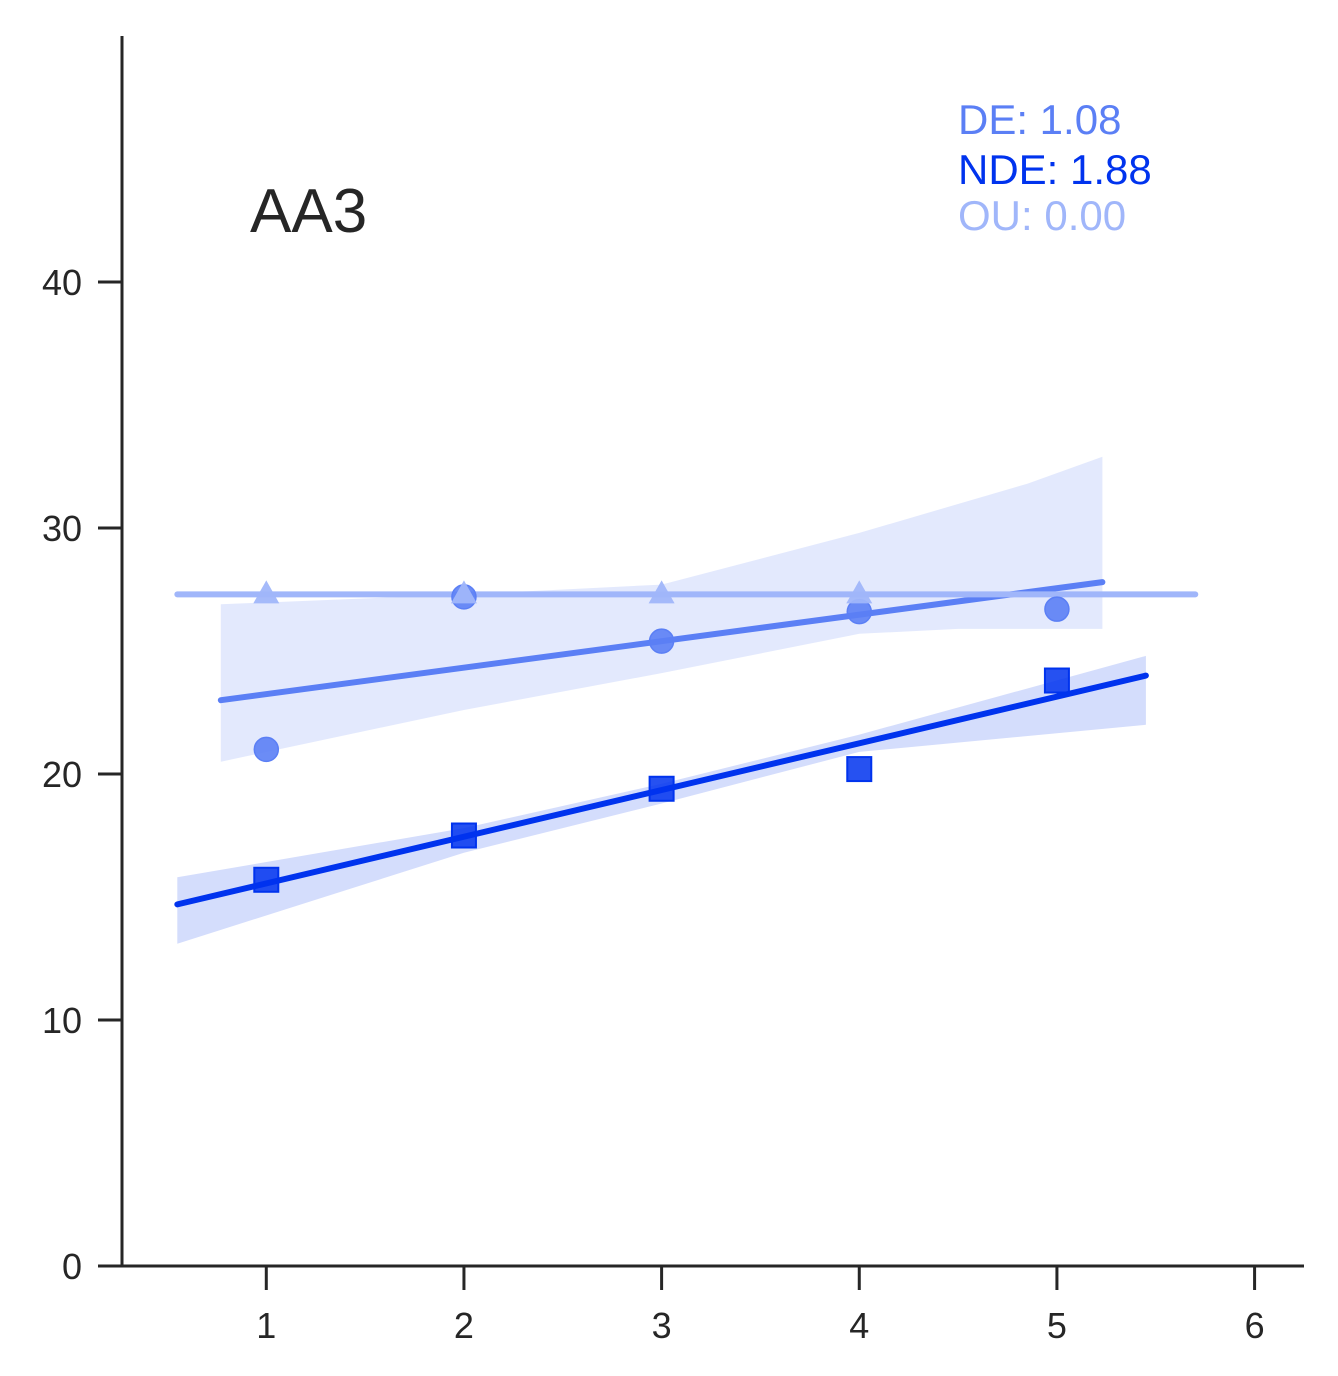 This screenshot has width=1338, height=1376. Describe the element at coordinates (1255, 1325) in the screenshot. I see `x-tick-label: 6` at that location.